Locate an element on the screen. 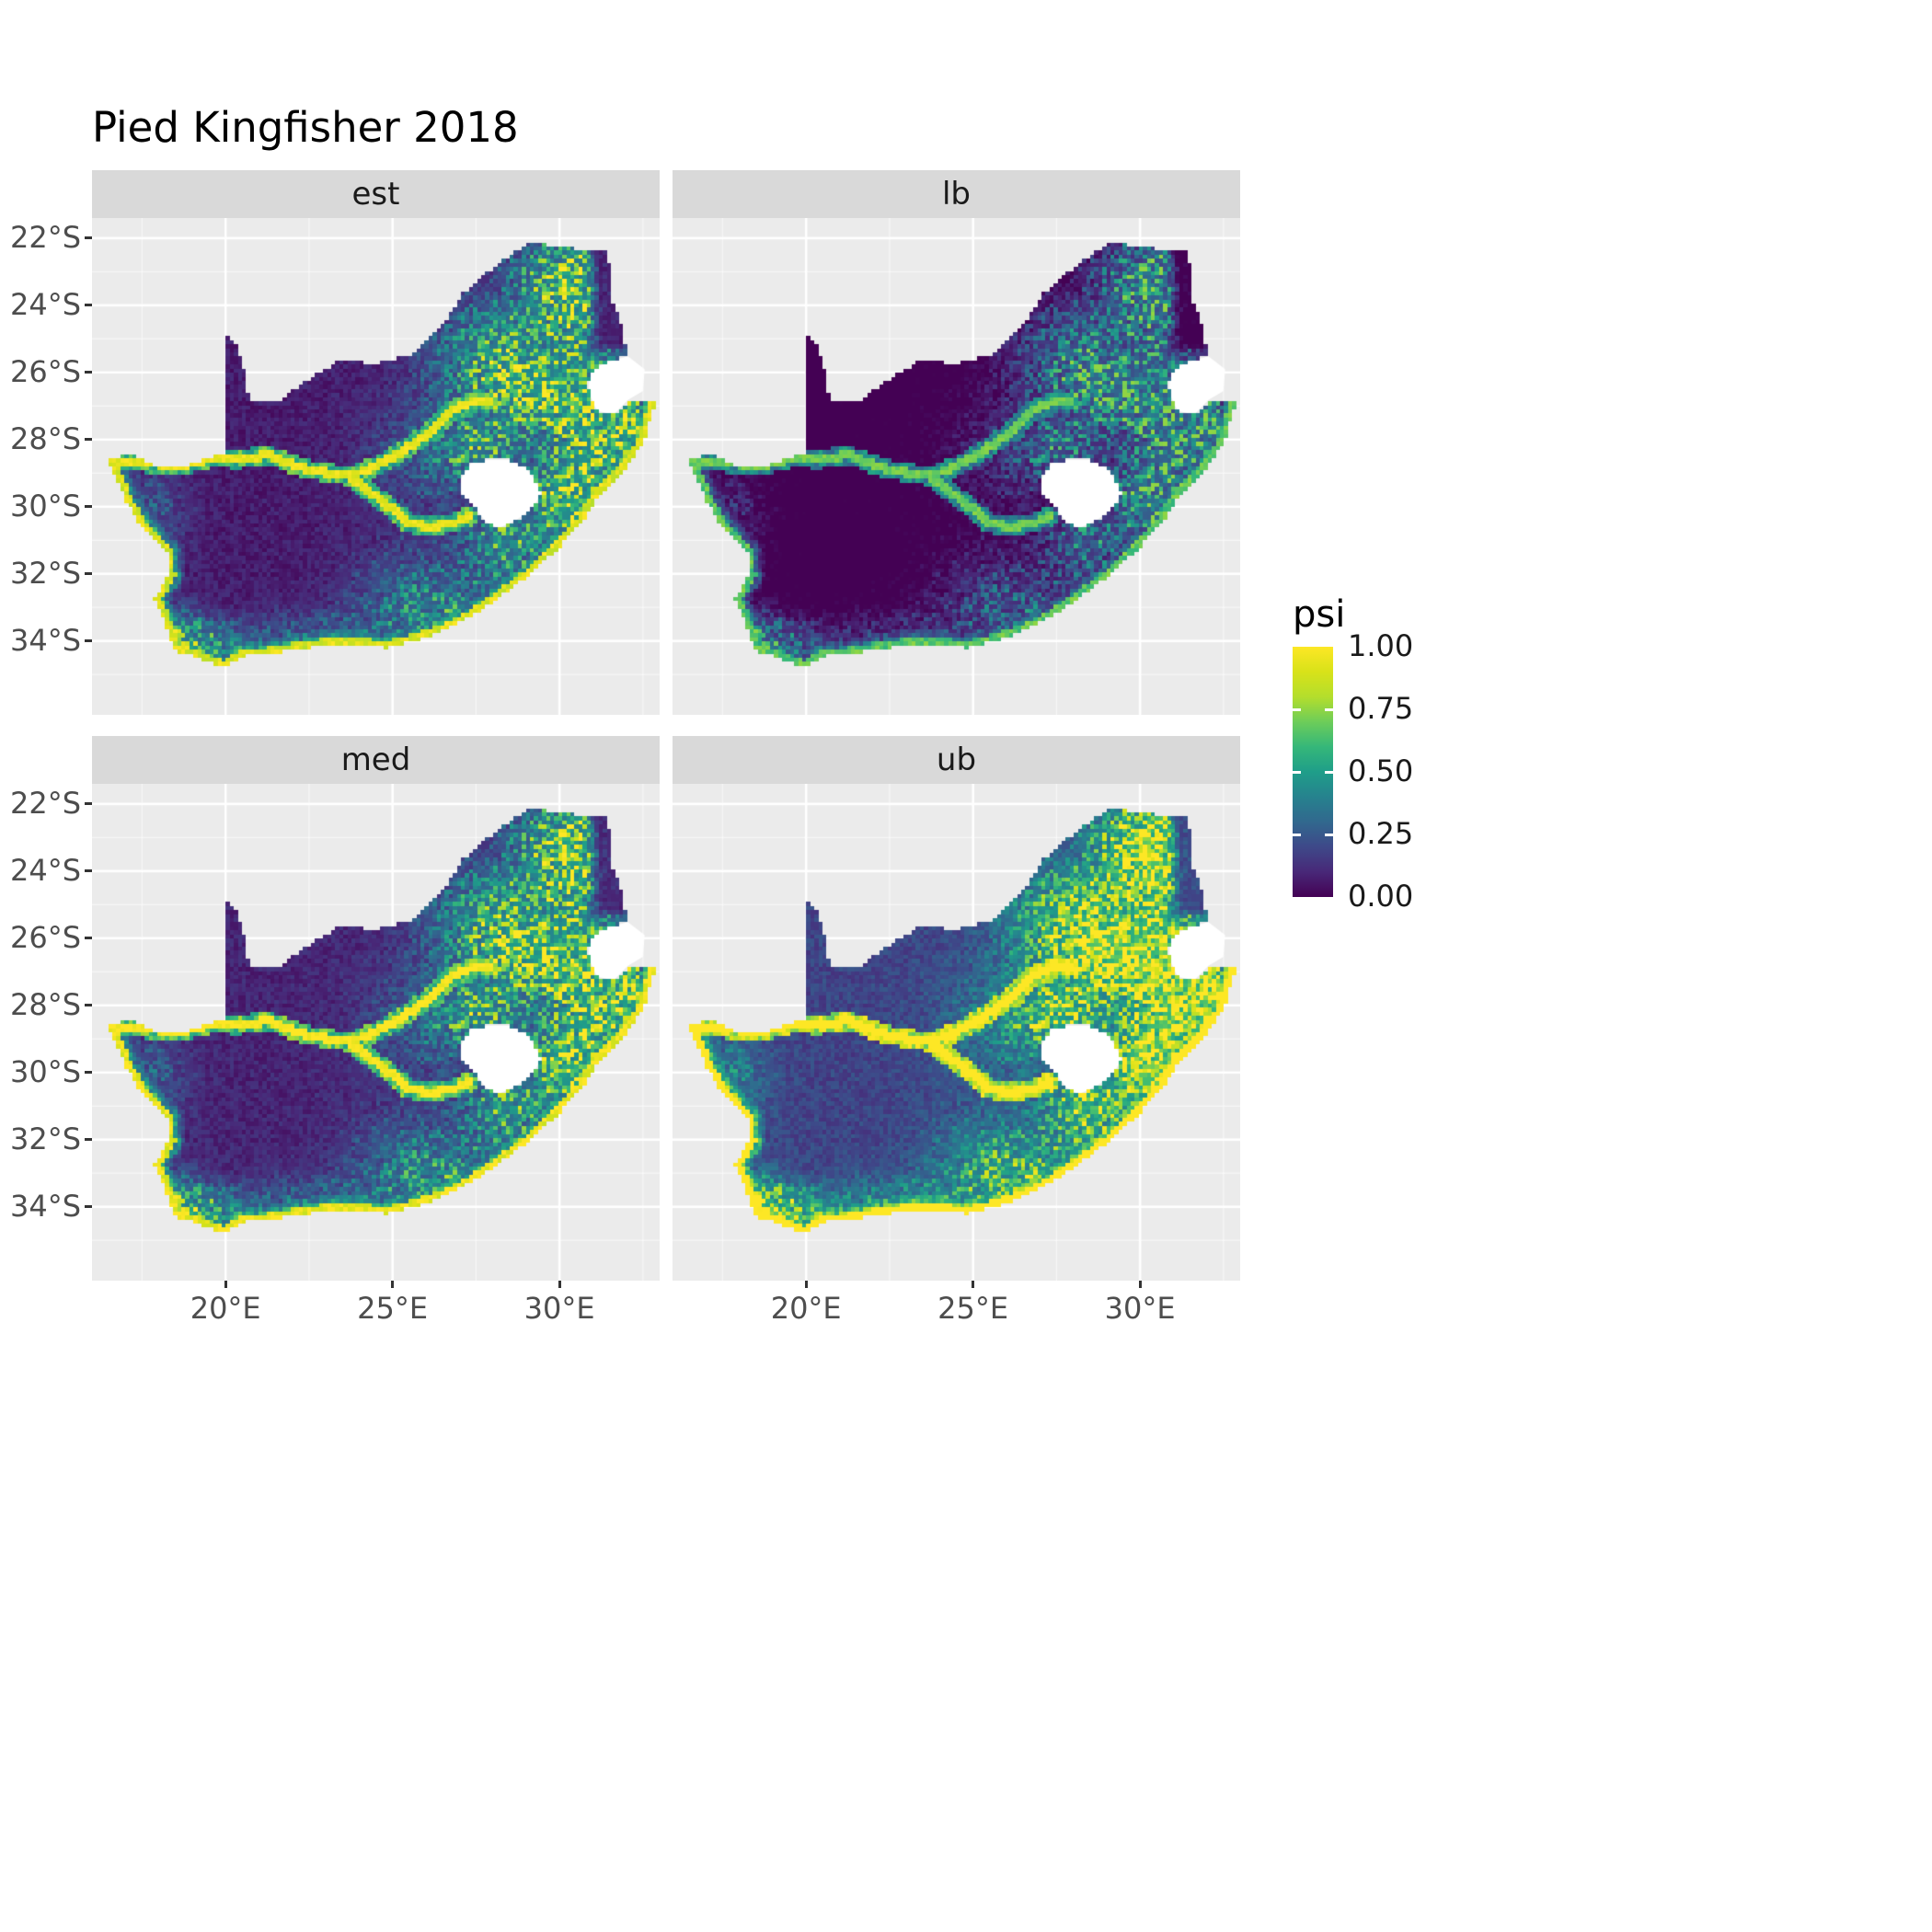 This screenshot has width=1932, height=1932. map-panel-est is located at coordinates (376, 466).